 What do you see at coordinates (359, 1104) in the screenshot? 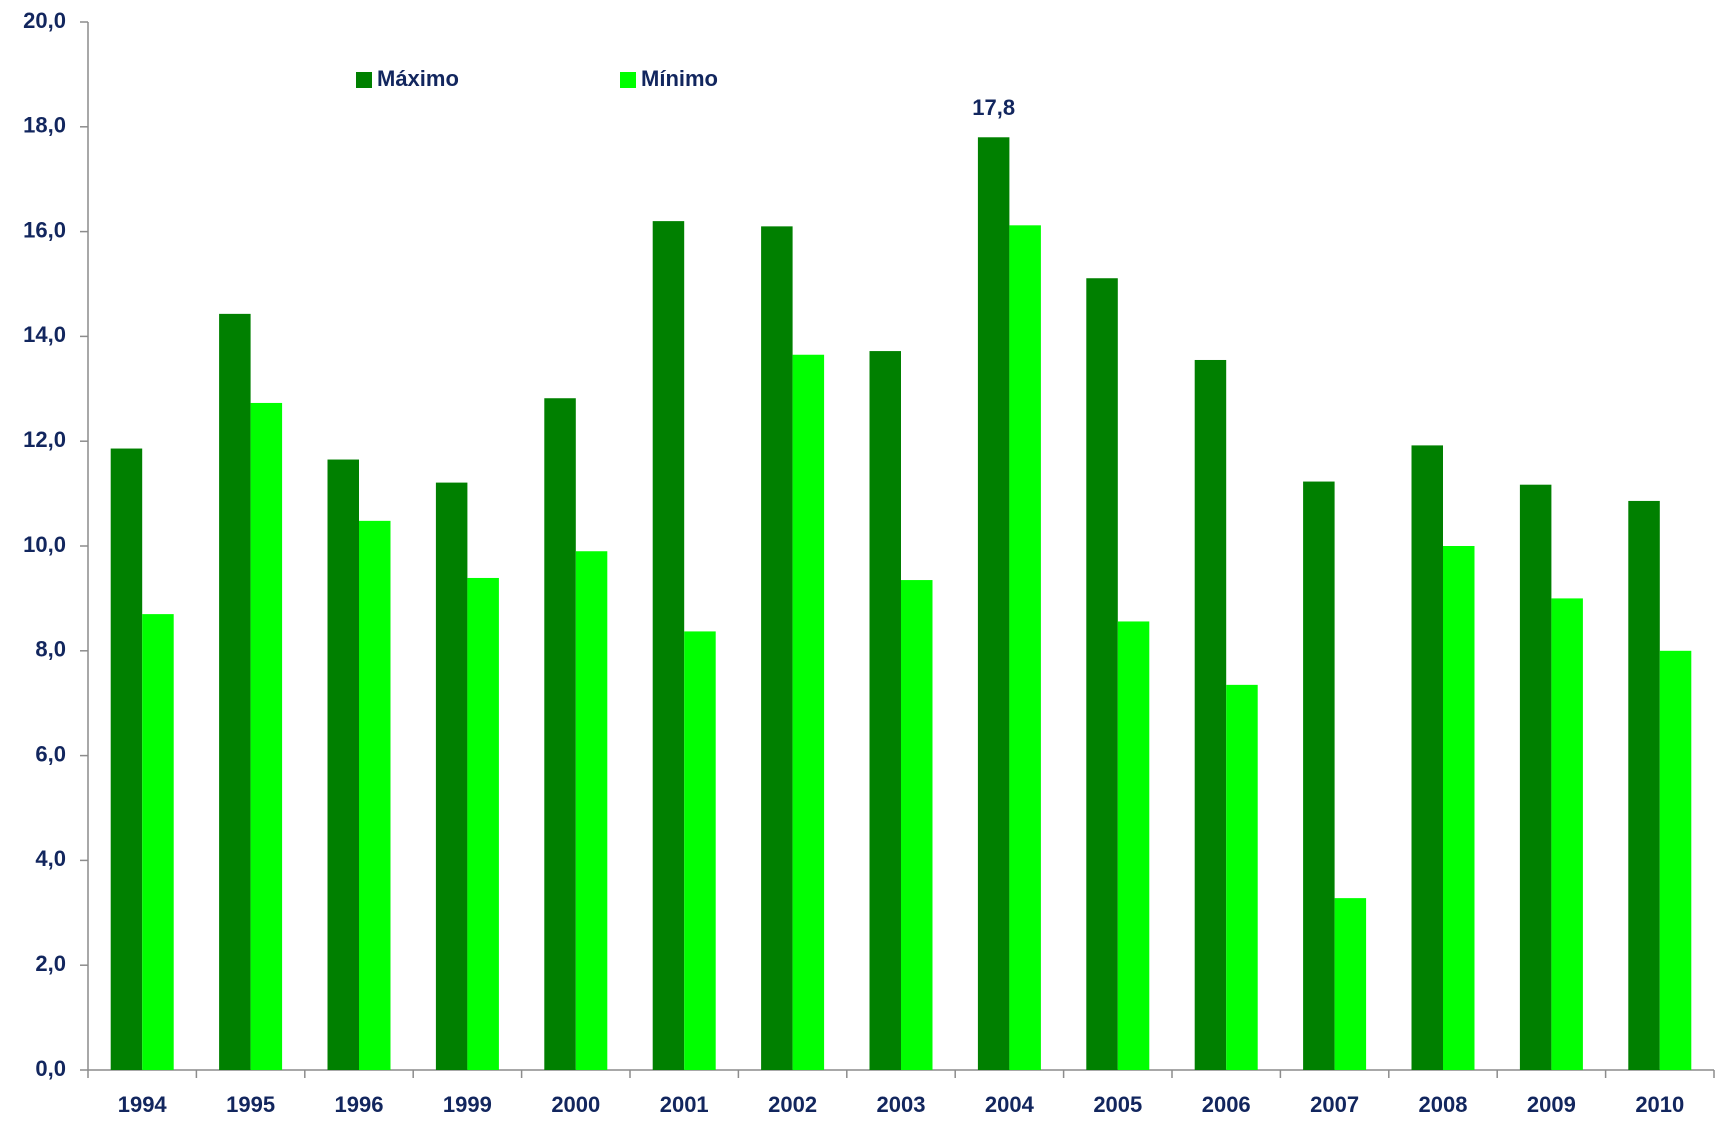
I see `x-tick-label: 1996` at bounding box center [359, 1104].